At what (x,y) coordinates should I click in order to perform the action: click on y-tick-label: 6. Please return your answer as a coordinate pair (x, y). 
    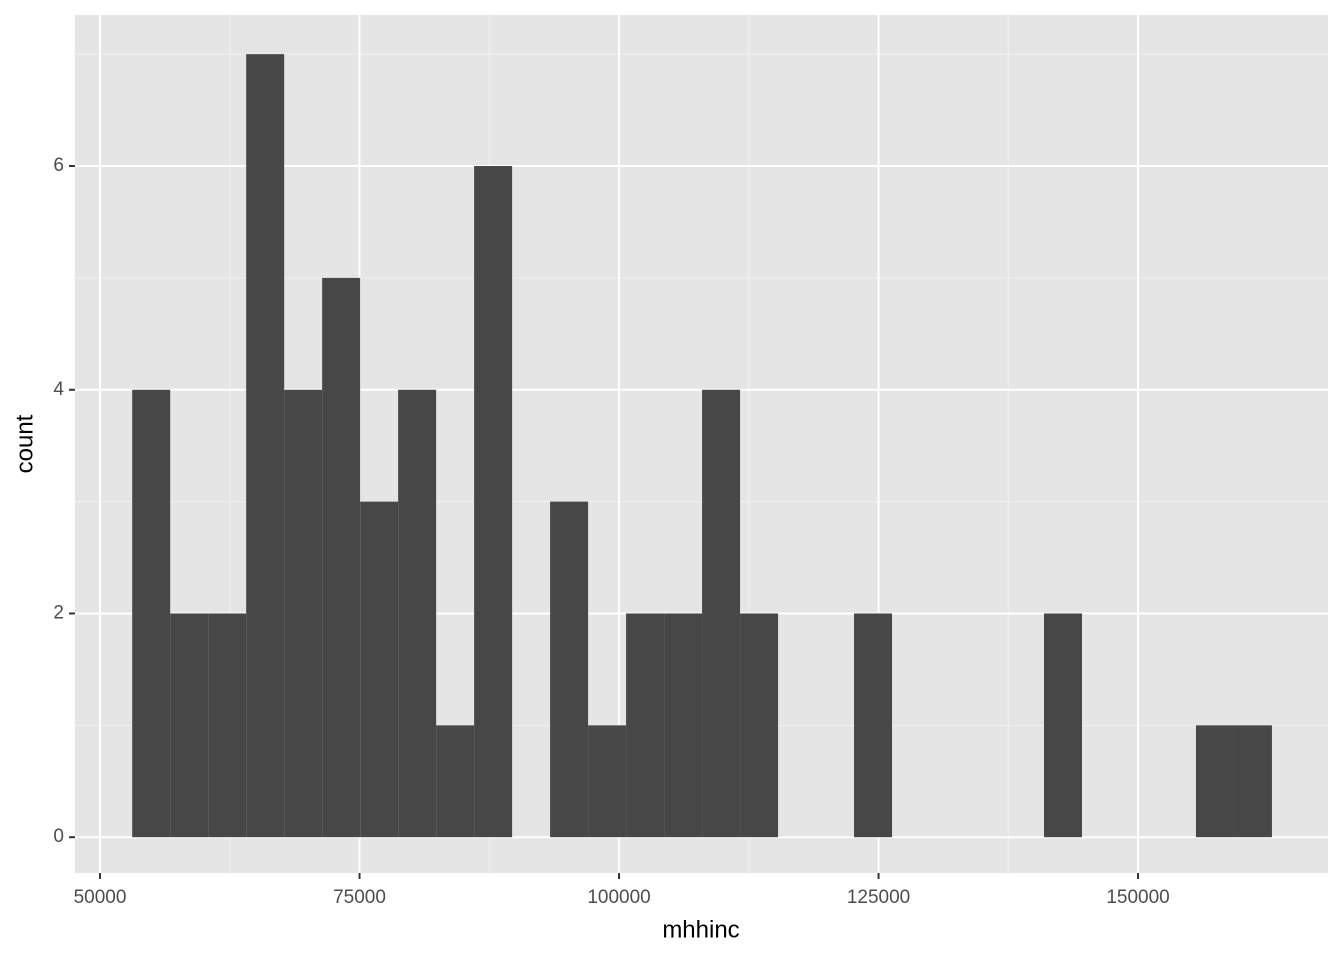
    Looking at the image, I should click on (58, 165).